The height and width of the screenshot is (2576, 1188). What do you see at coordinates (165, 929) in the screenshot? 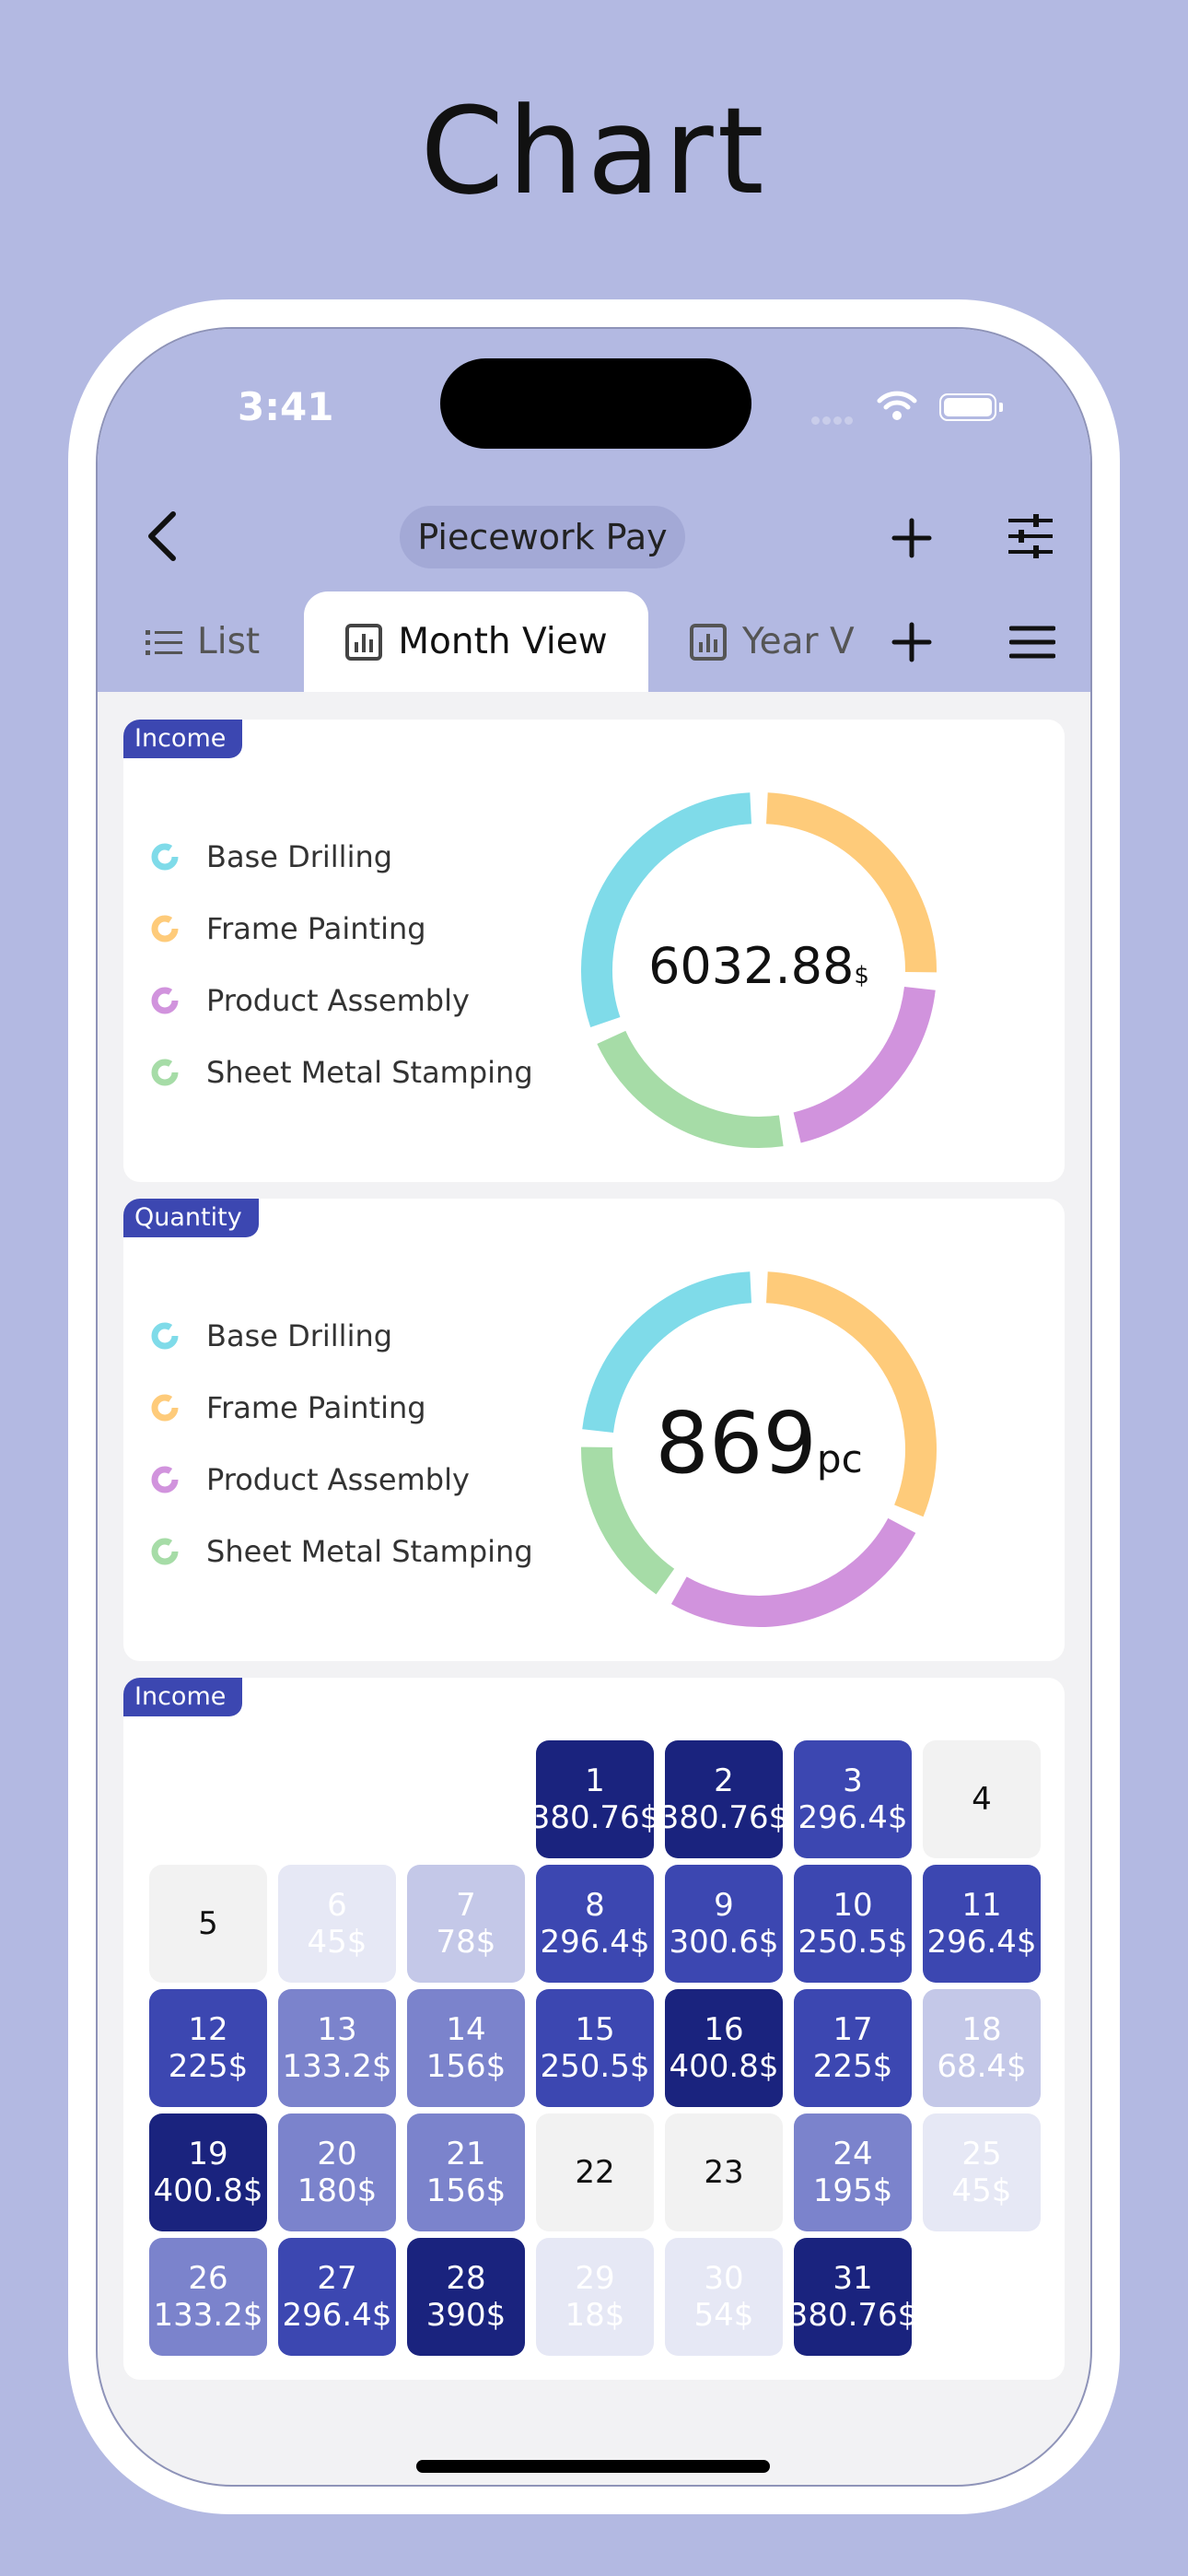
I see `legend-orange-icon` at bounding box center [165, 929].